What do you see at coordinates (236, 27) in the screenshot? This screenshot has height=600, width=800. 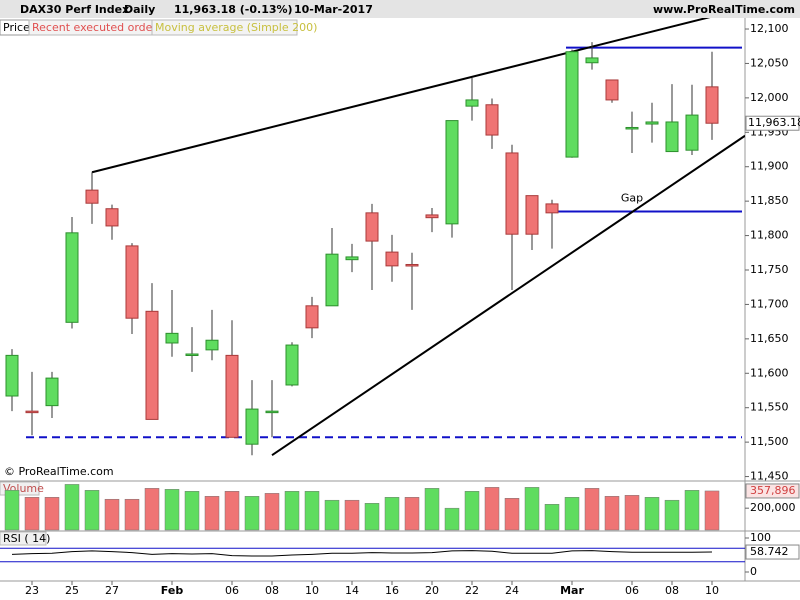 I see `legend-ma: Moving average (Simple 200)` at bounding box center [236, 27].